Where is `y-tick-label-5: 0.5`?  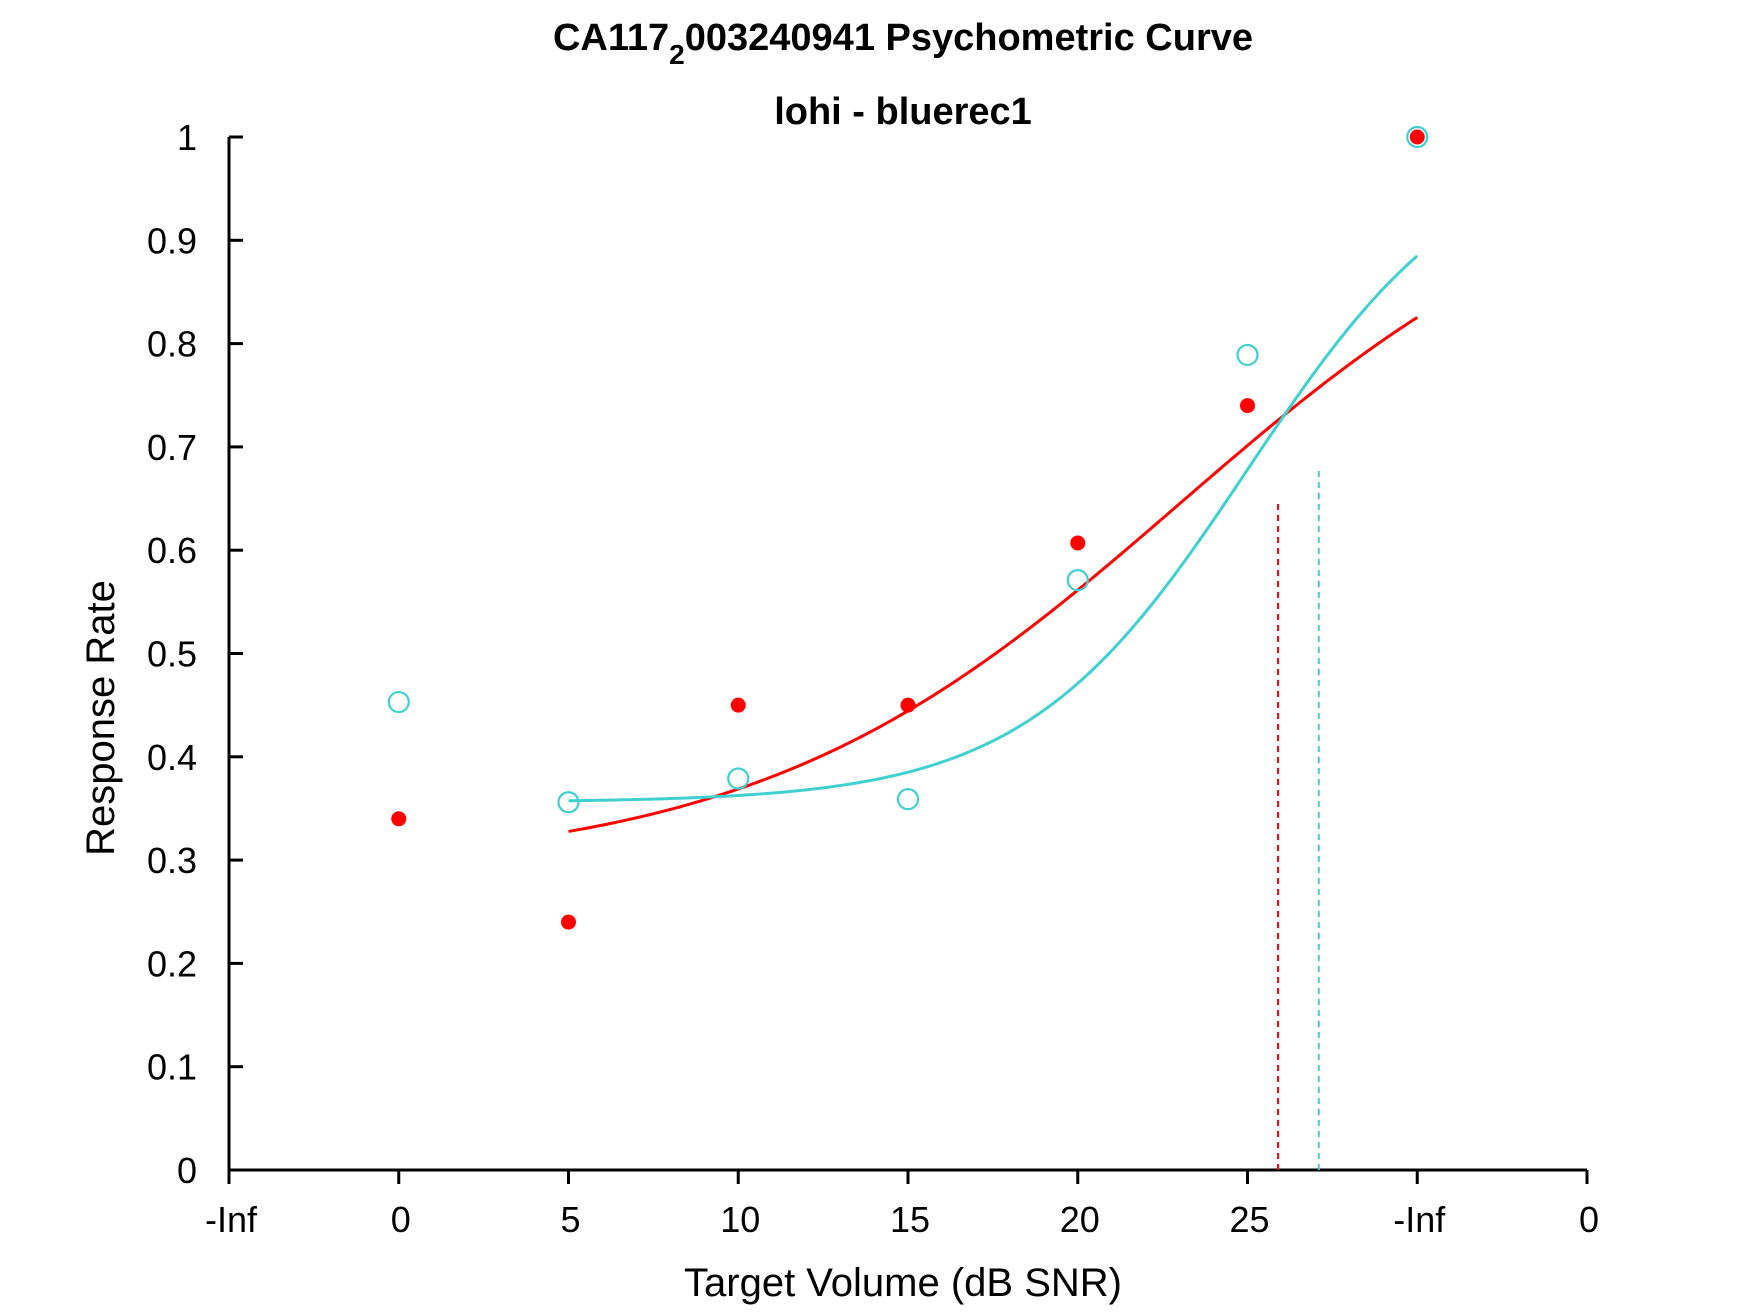
y-tick-label-5: 0.5 is located at coordinates (172, 654).